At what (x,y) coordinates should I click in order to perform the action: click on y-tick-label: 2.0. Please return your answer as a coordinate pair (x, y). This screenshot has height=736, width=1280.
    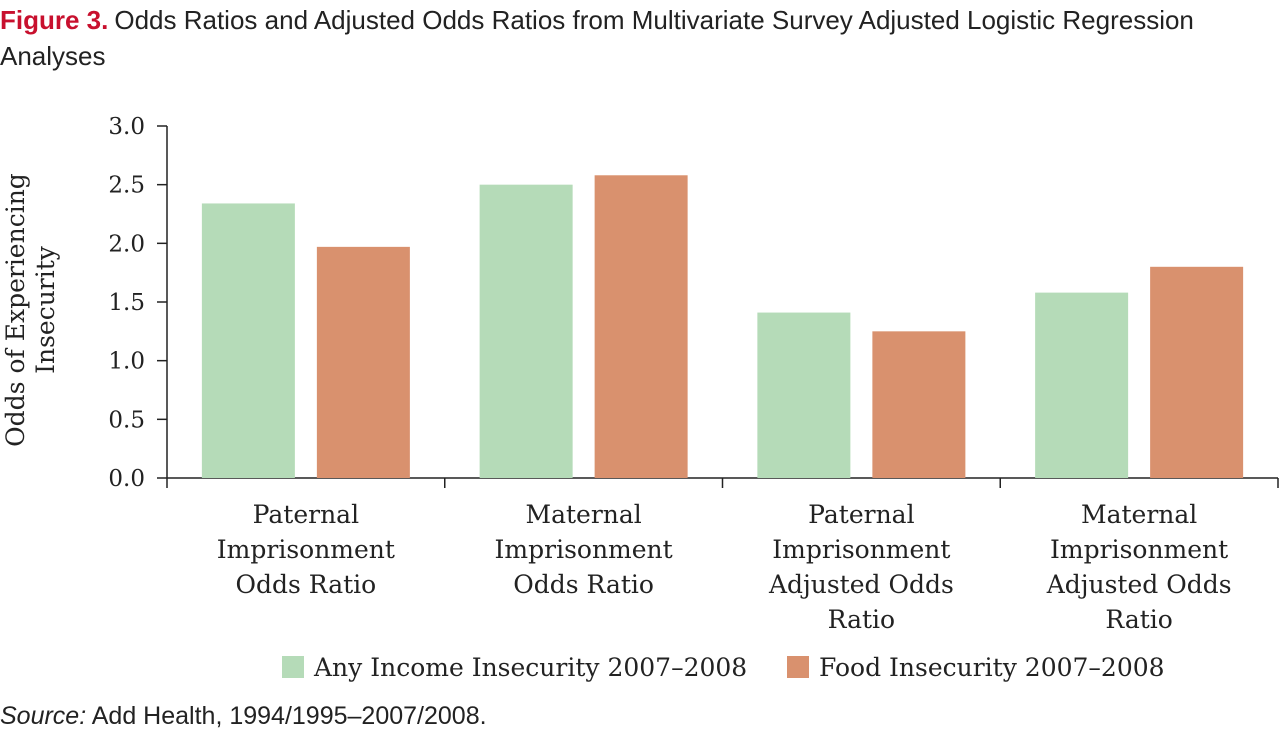
    Looking at the image, I should click on (126, 244).